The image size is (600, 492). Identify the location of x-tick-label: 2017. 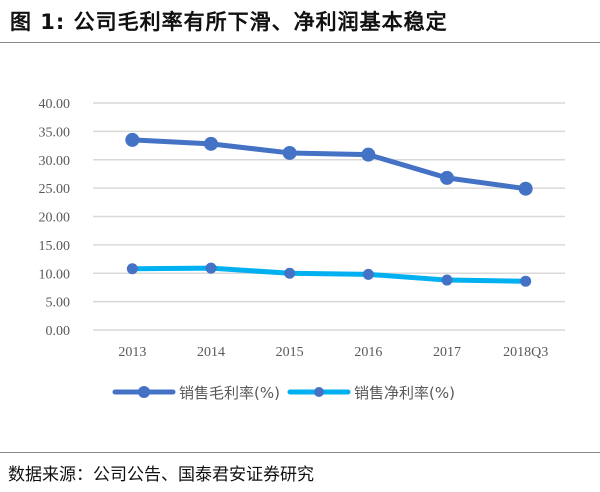
(447, 352).